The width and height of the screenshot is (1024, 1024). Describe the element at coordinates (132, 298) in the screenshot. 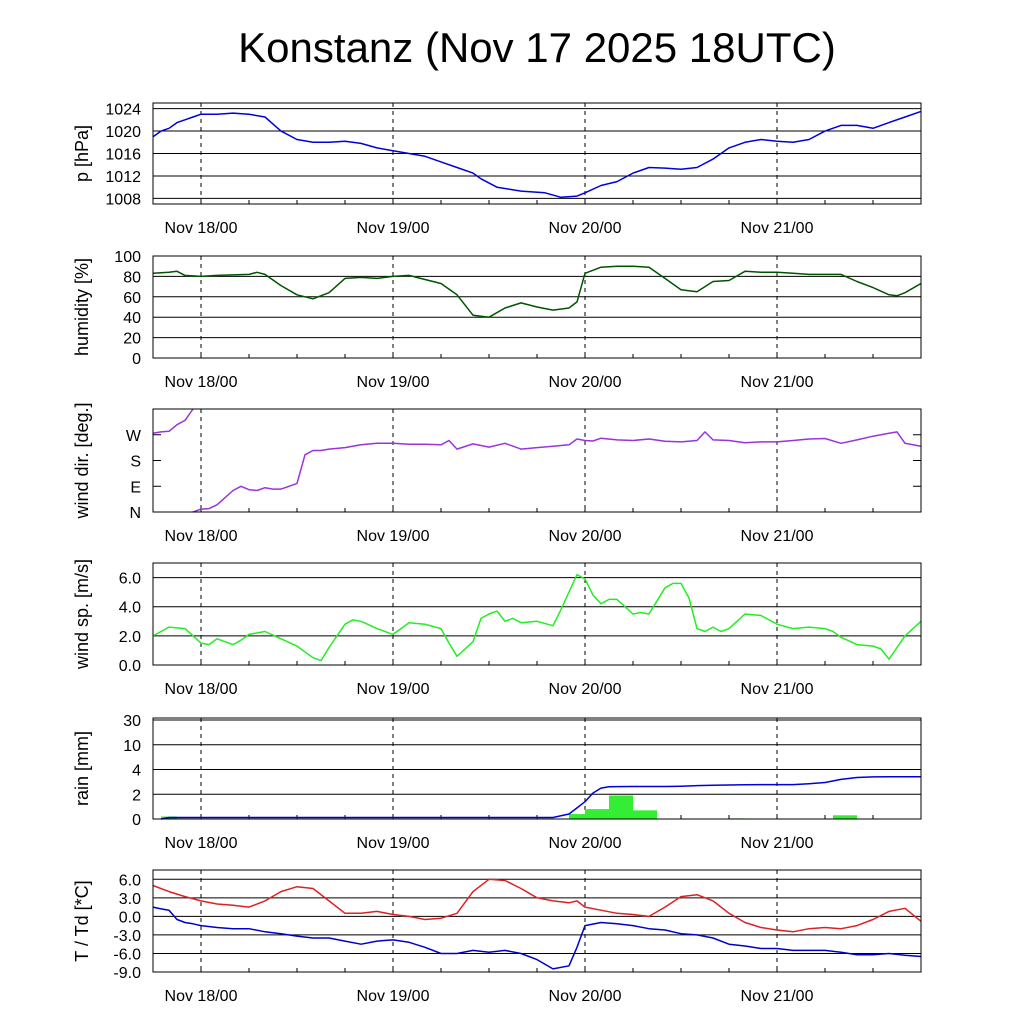

I see `ytick-label: 60` at that location.